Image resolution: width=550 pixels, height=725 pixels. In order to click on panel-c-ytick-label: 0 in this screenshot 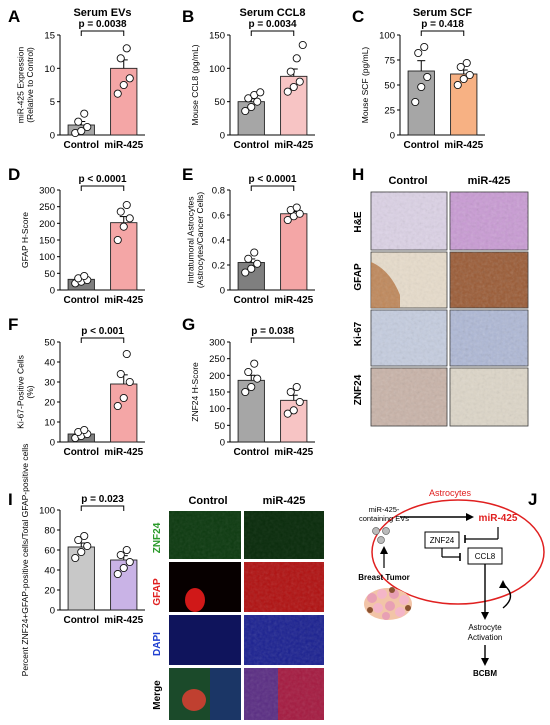, I will do `click(392, 136)`.